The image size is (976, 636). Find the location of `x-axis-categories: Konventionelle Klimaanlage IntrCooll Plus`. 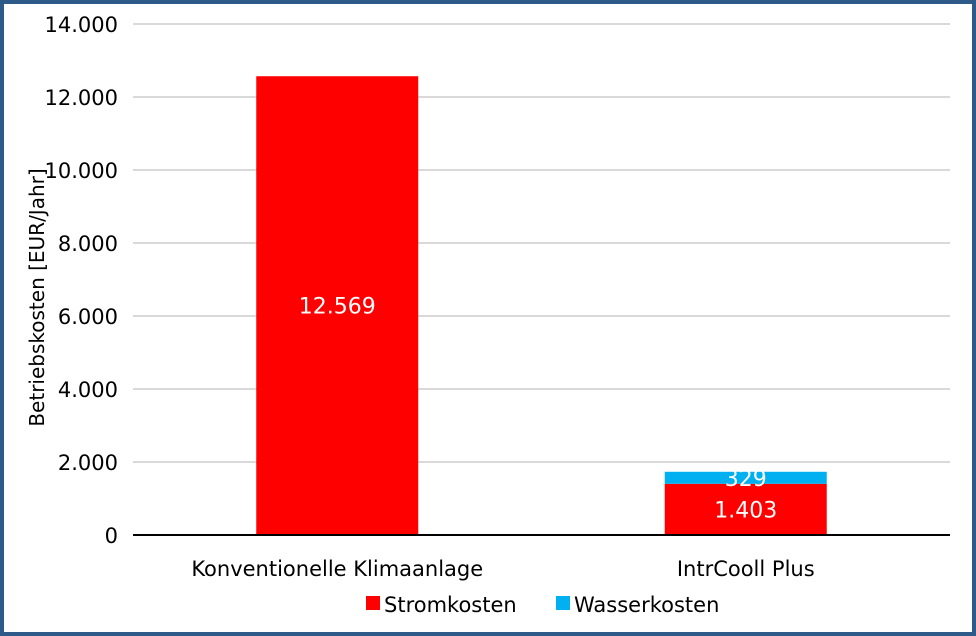

x-axis-categories: Konventionelle Klimaanlage IntrCooll Plus is located at coordinates (502, 569).